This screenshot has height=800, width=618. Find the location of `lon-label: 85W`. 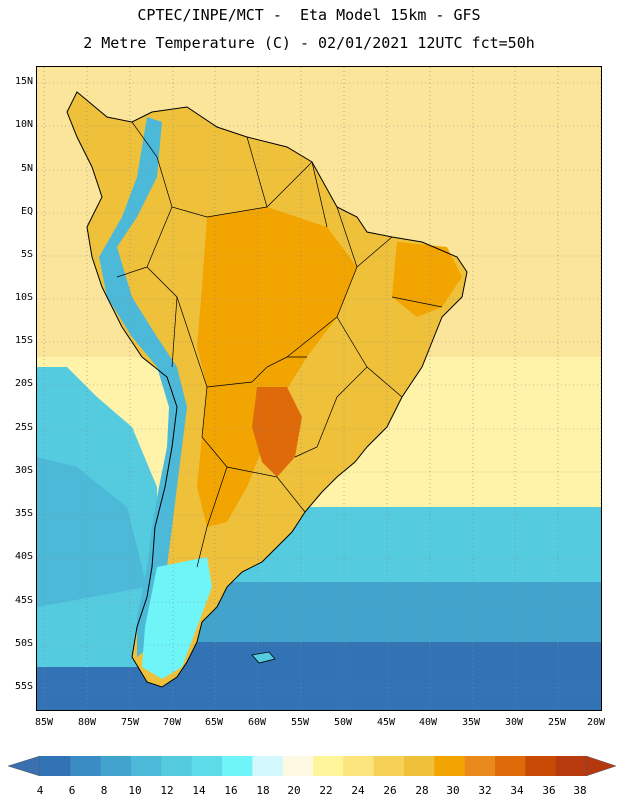

lon-label: 85W is located at coordinates (44, 722).